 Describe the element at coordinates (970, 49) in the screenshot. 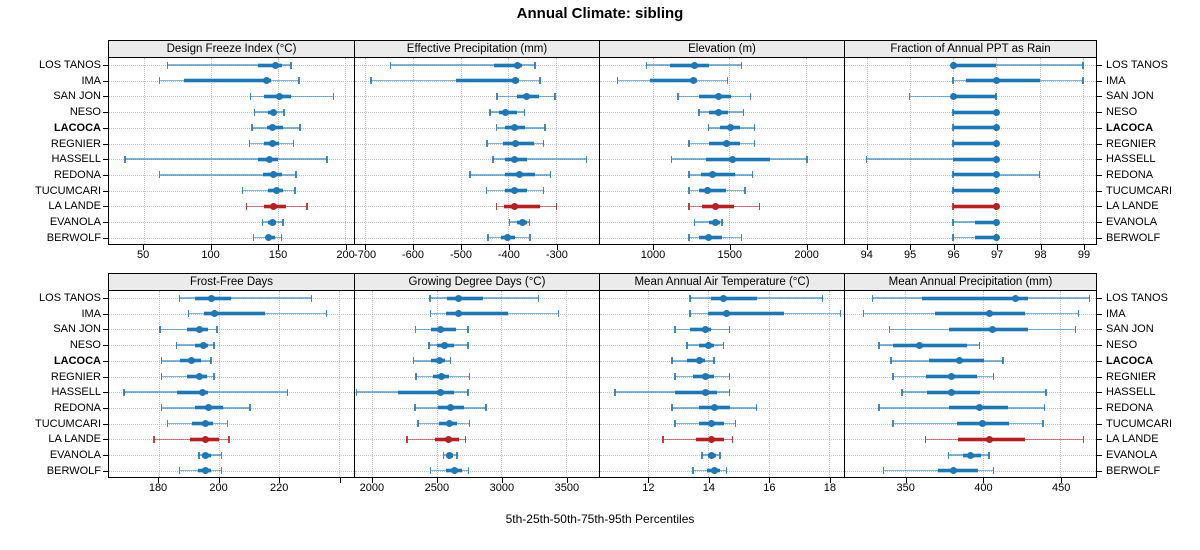

I see `panel-strip-title: Fraction of Annual PPT as Rain` at that location.